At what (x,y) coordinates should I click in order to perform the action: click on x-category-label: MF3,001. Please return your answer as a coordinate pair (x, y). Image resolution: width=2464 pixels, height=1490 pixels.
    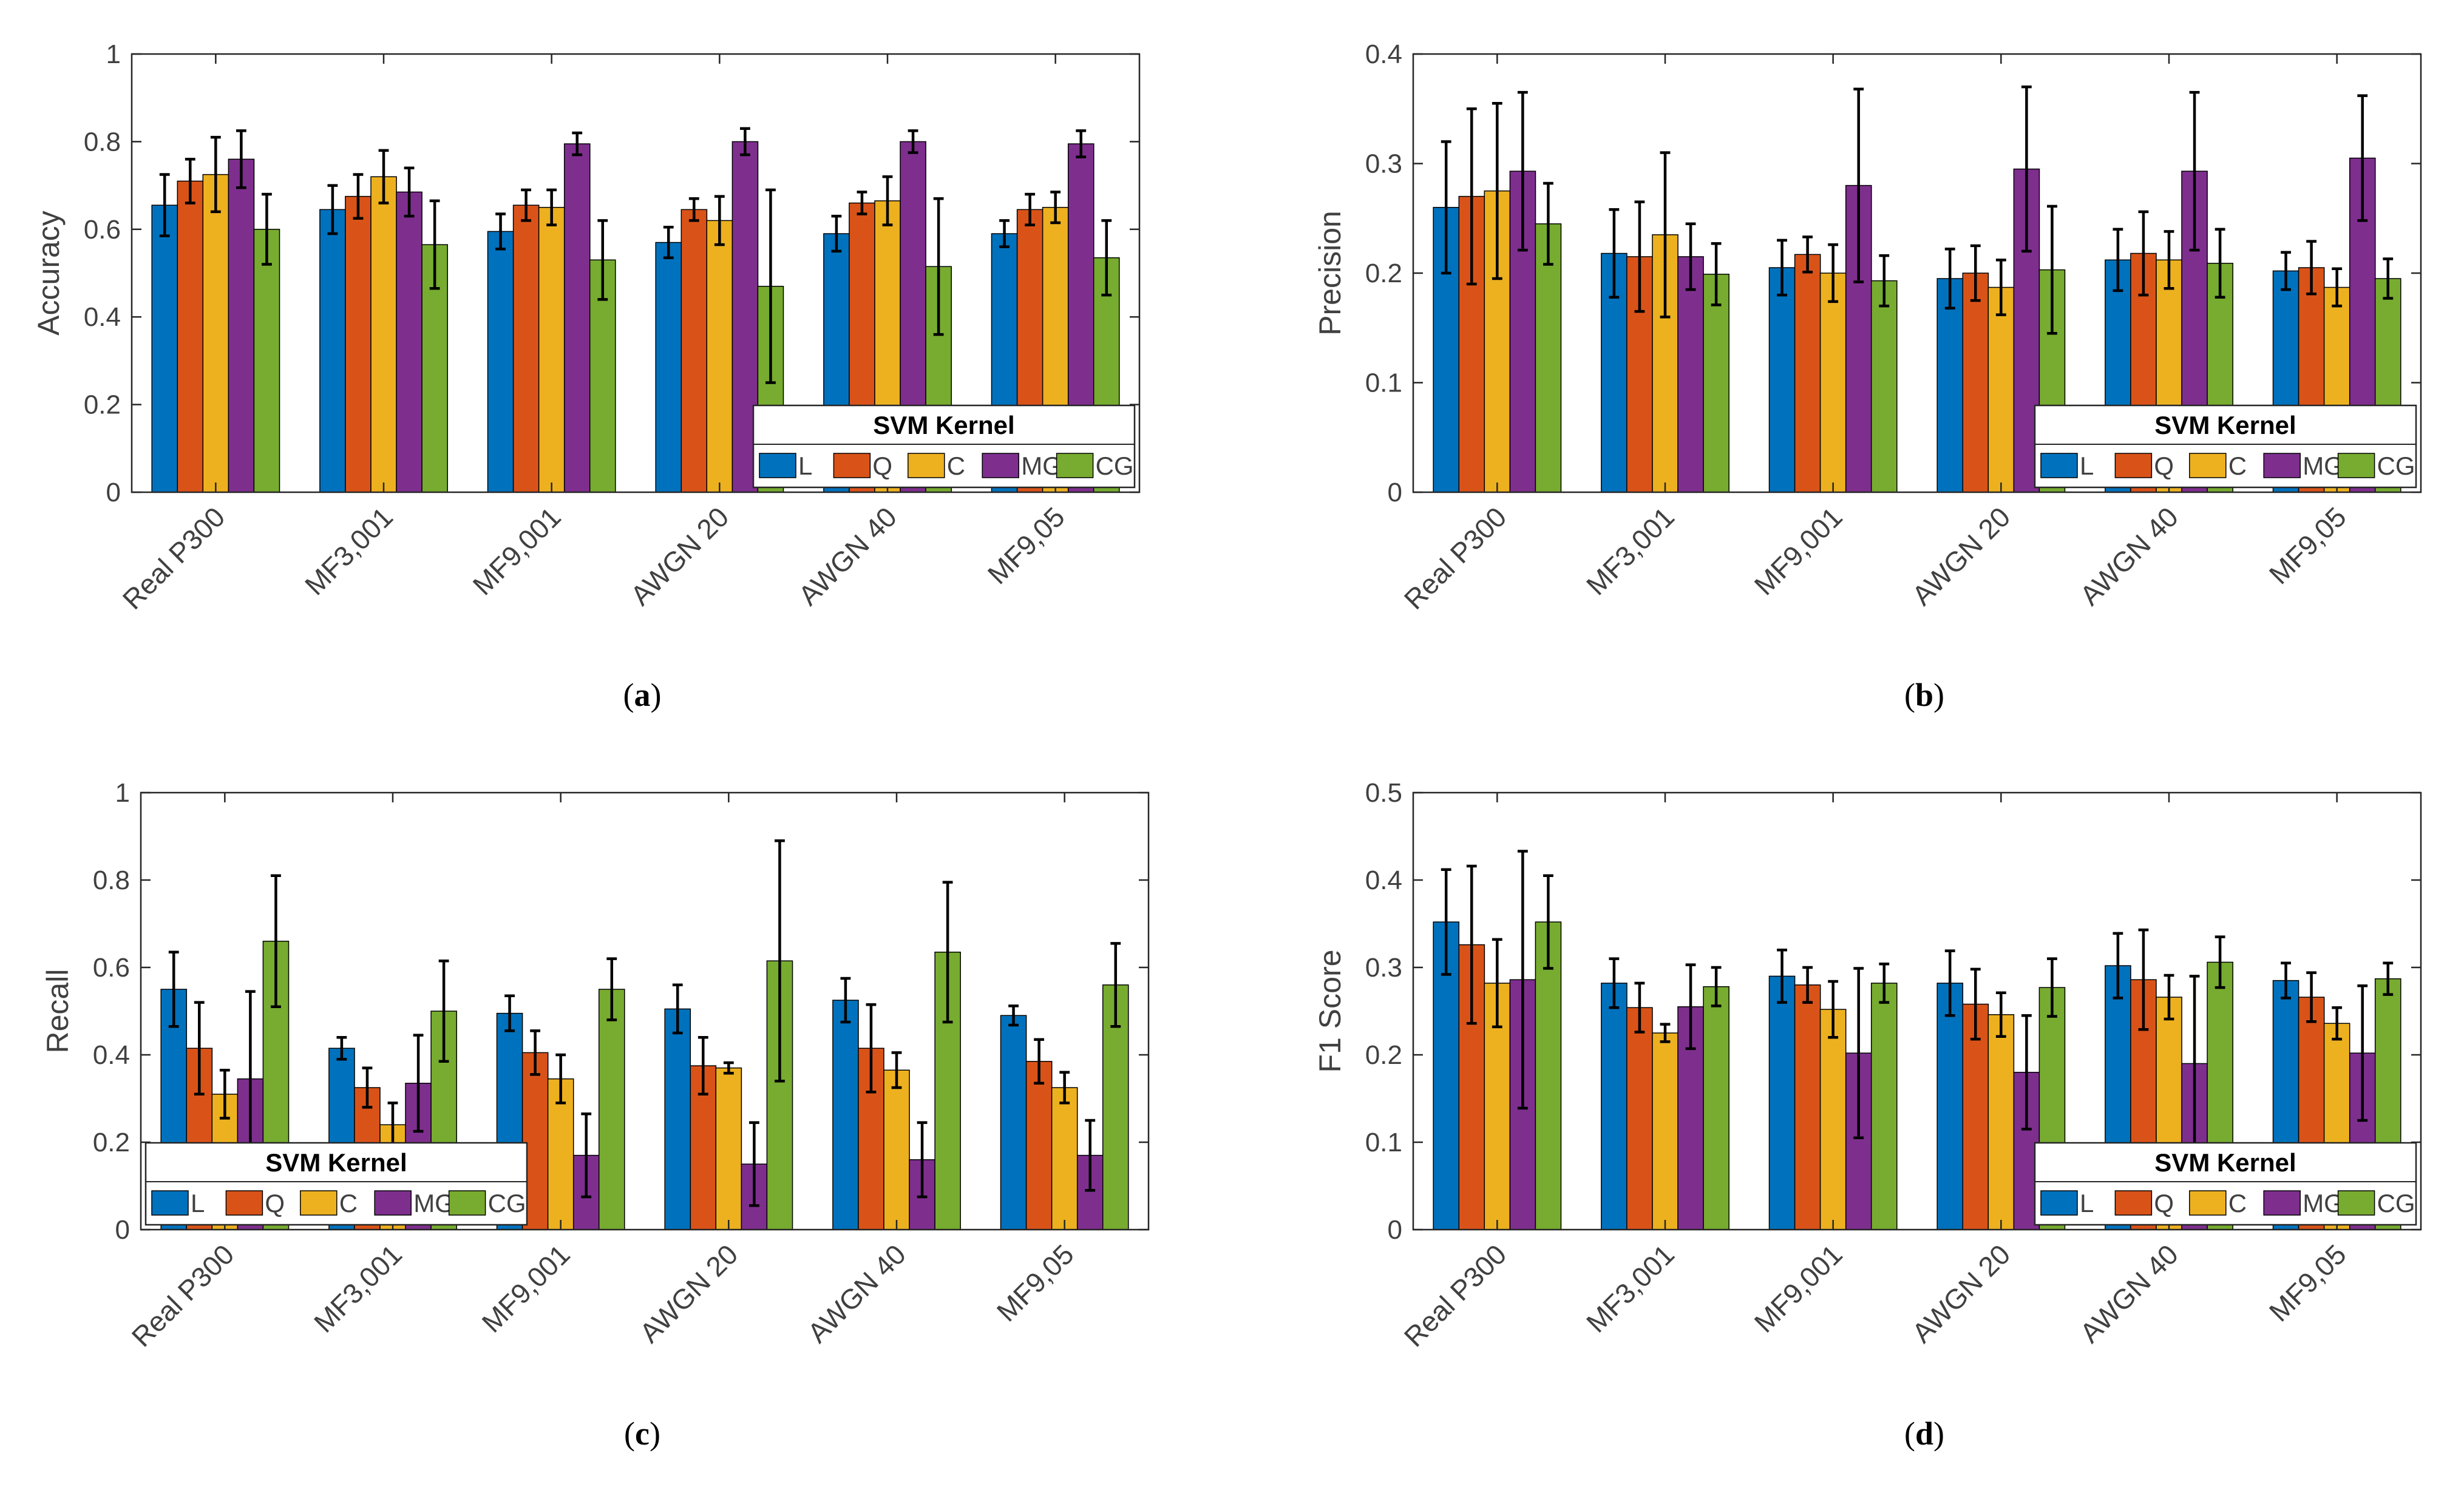
    Looking at the image, I should click on (1630, 1288).